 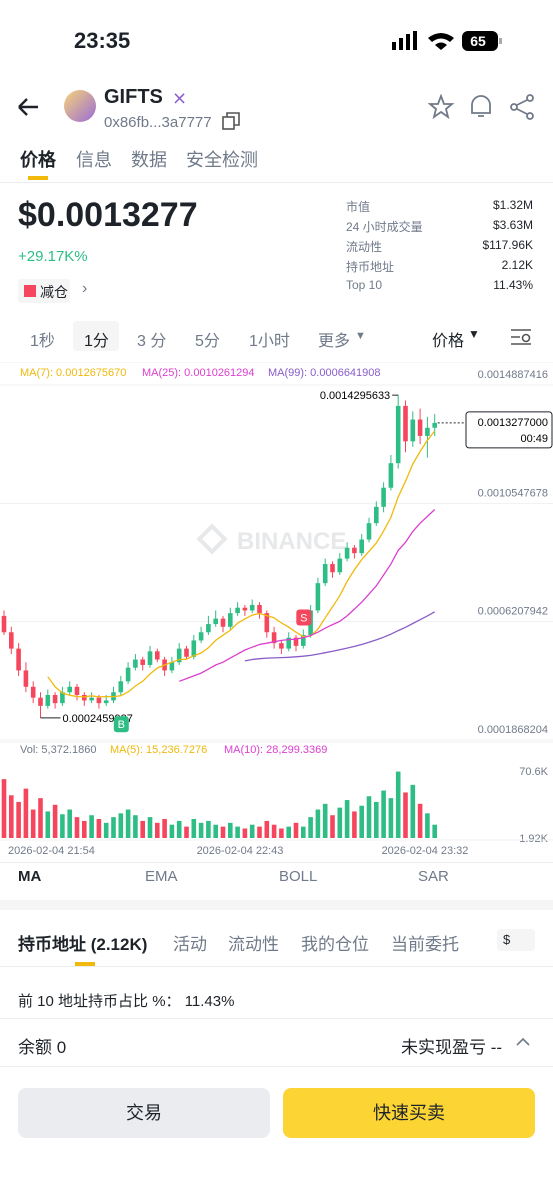 What do you see at coordinates (42, 341) in the screenshot?
I see `interval: 1秒` at bounding box center [42, 341].